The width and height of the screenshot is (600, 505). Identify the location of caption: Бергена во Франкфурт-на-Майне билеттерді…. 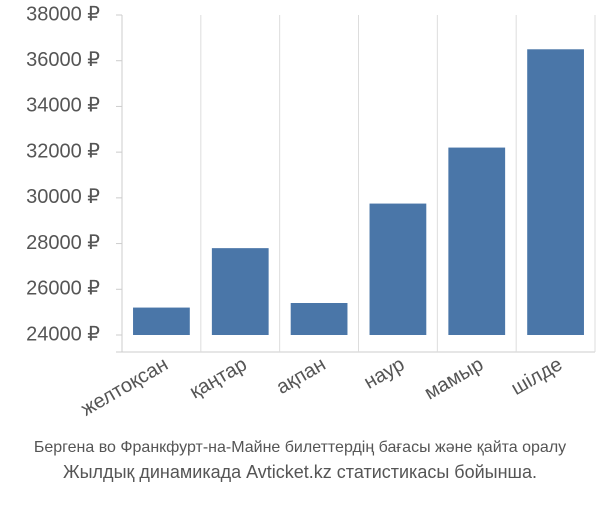
(300, 447).